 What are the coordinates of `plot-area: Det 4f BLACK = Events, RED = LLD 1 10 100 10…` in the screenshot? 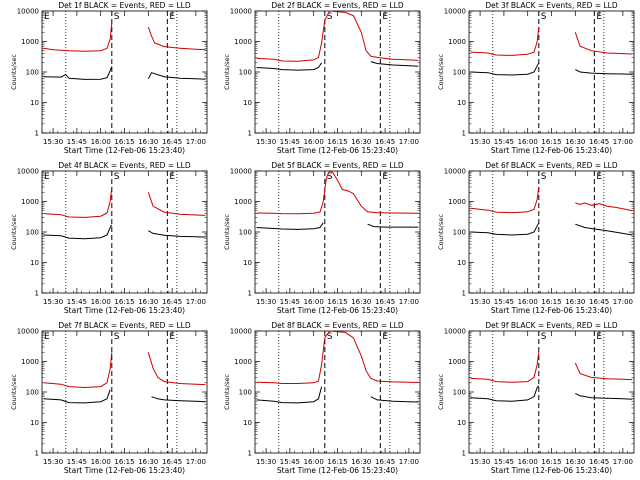 It's located at (109, 238).